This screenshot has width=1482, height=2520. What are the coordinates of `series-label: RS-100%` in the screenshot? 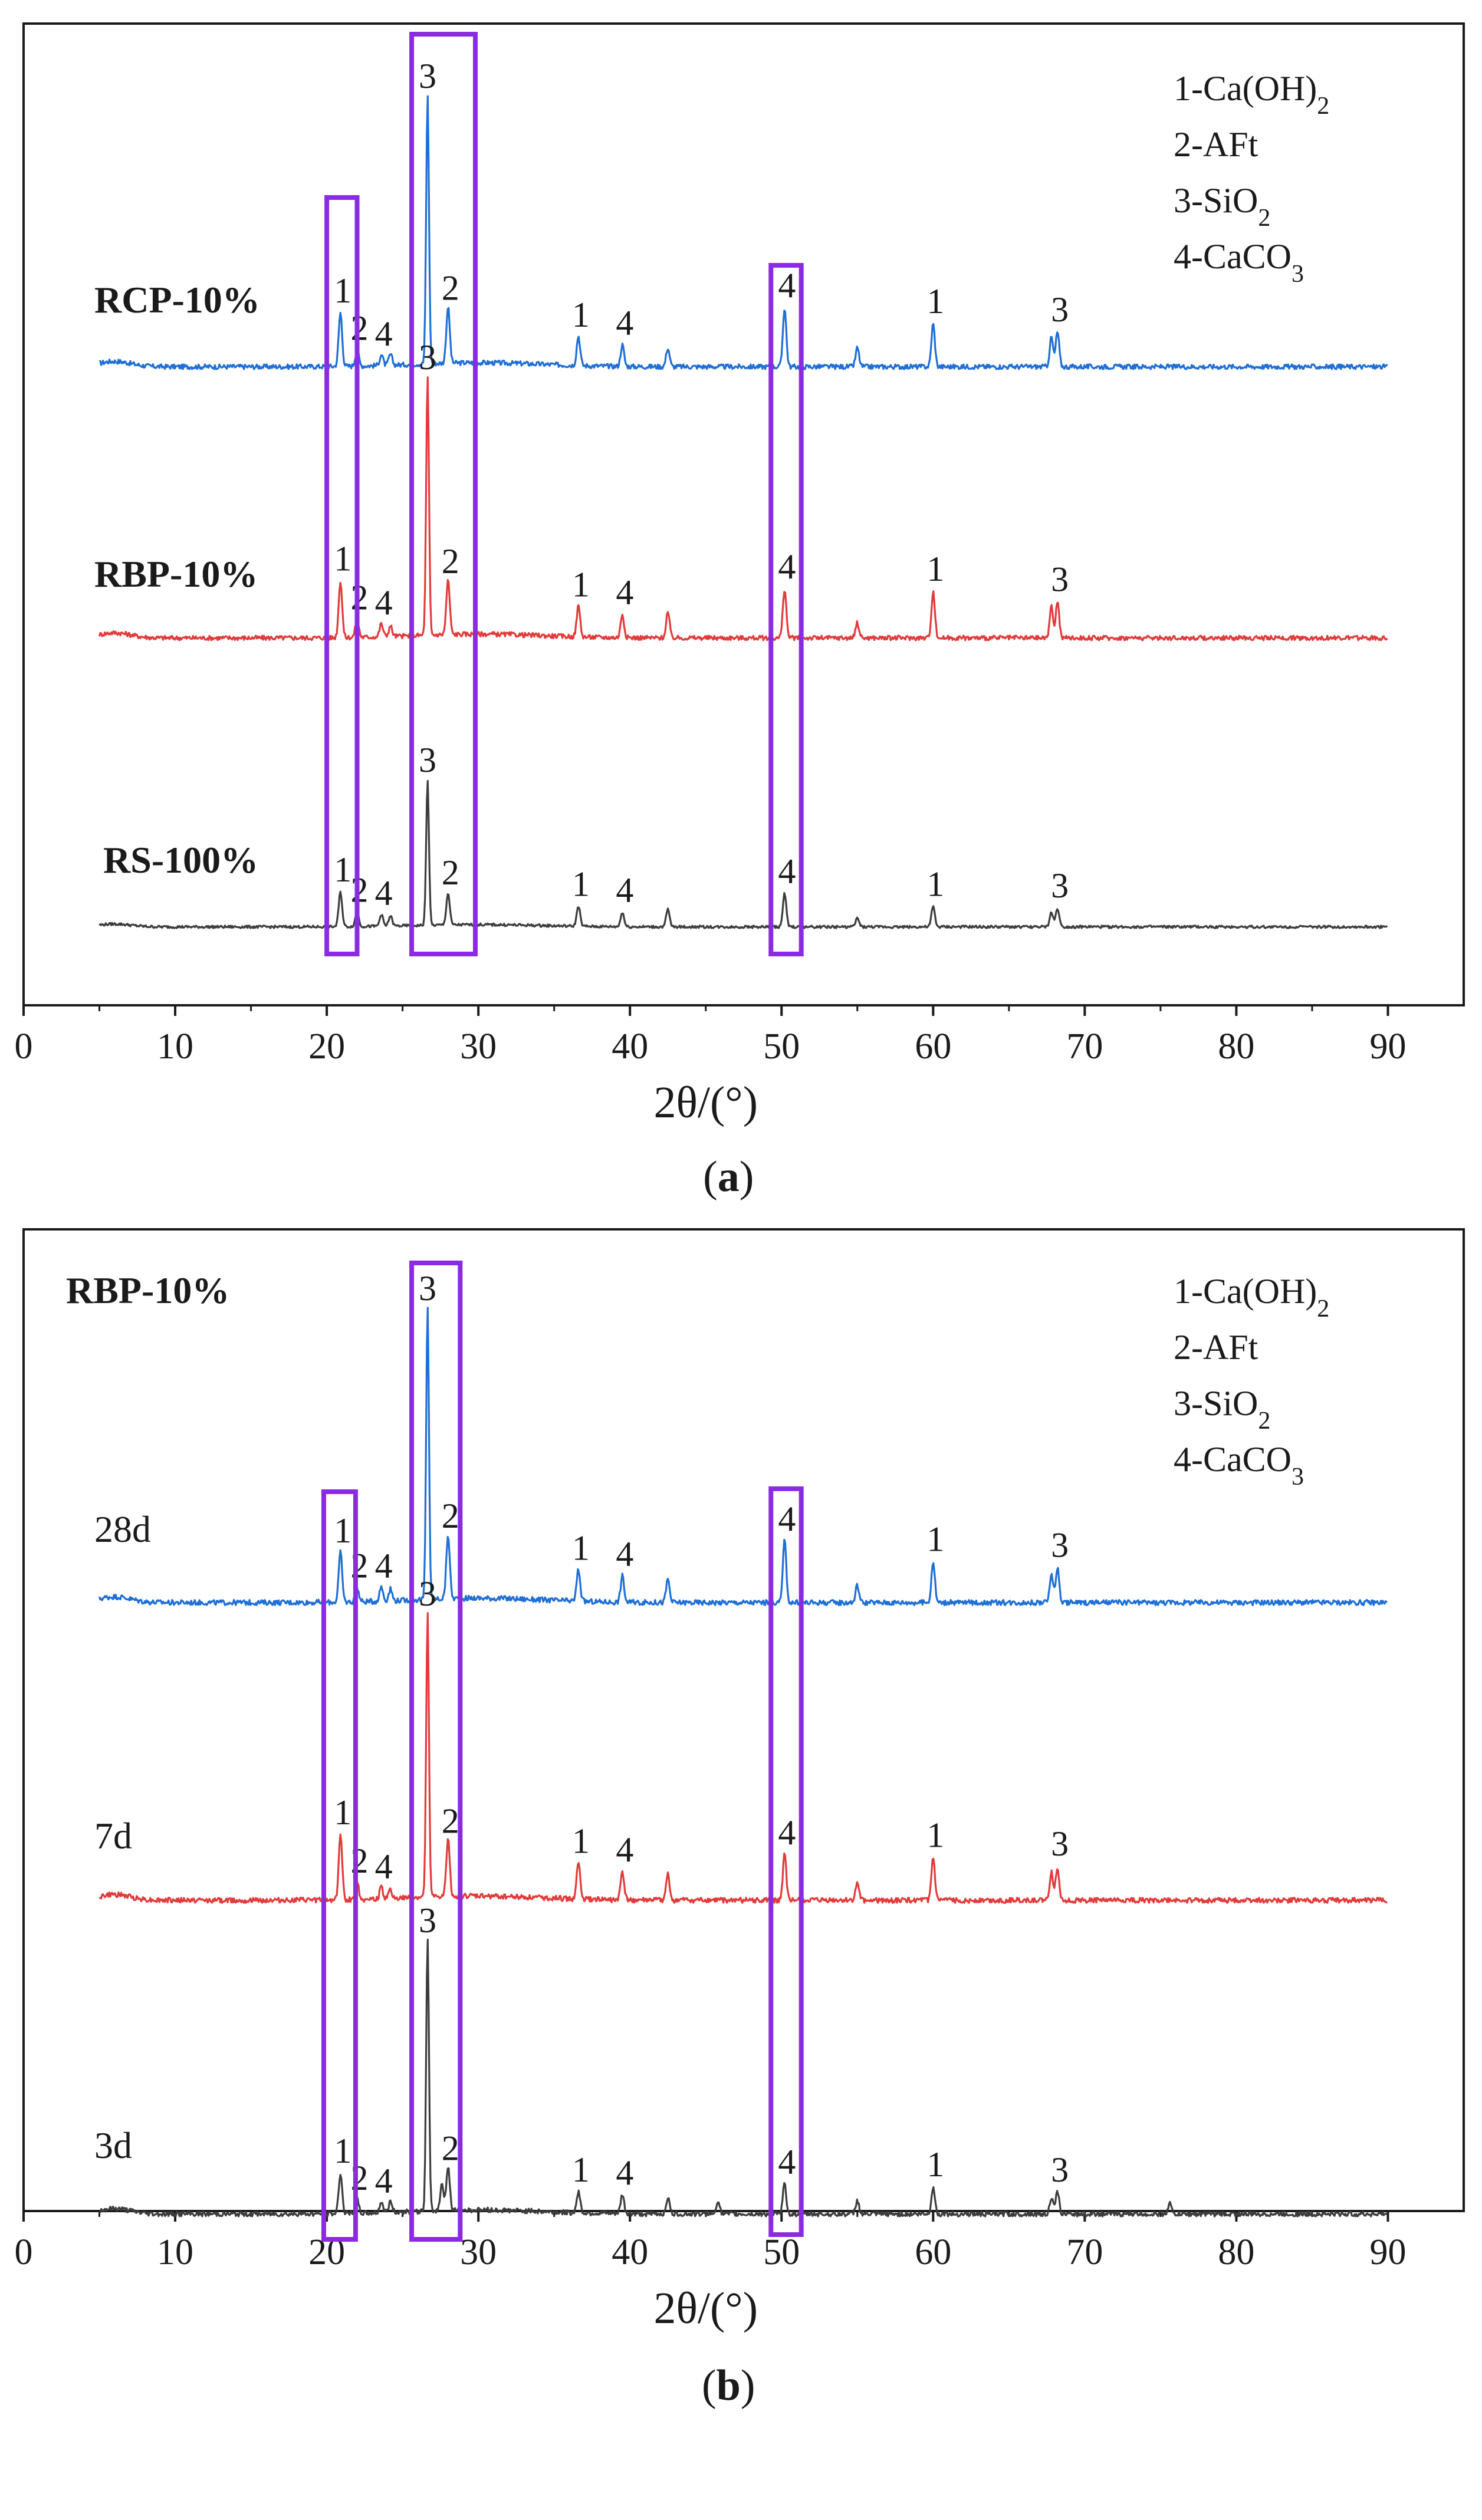 It's located at (180, 860).